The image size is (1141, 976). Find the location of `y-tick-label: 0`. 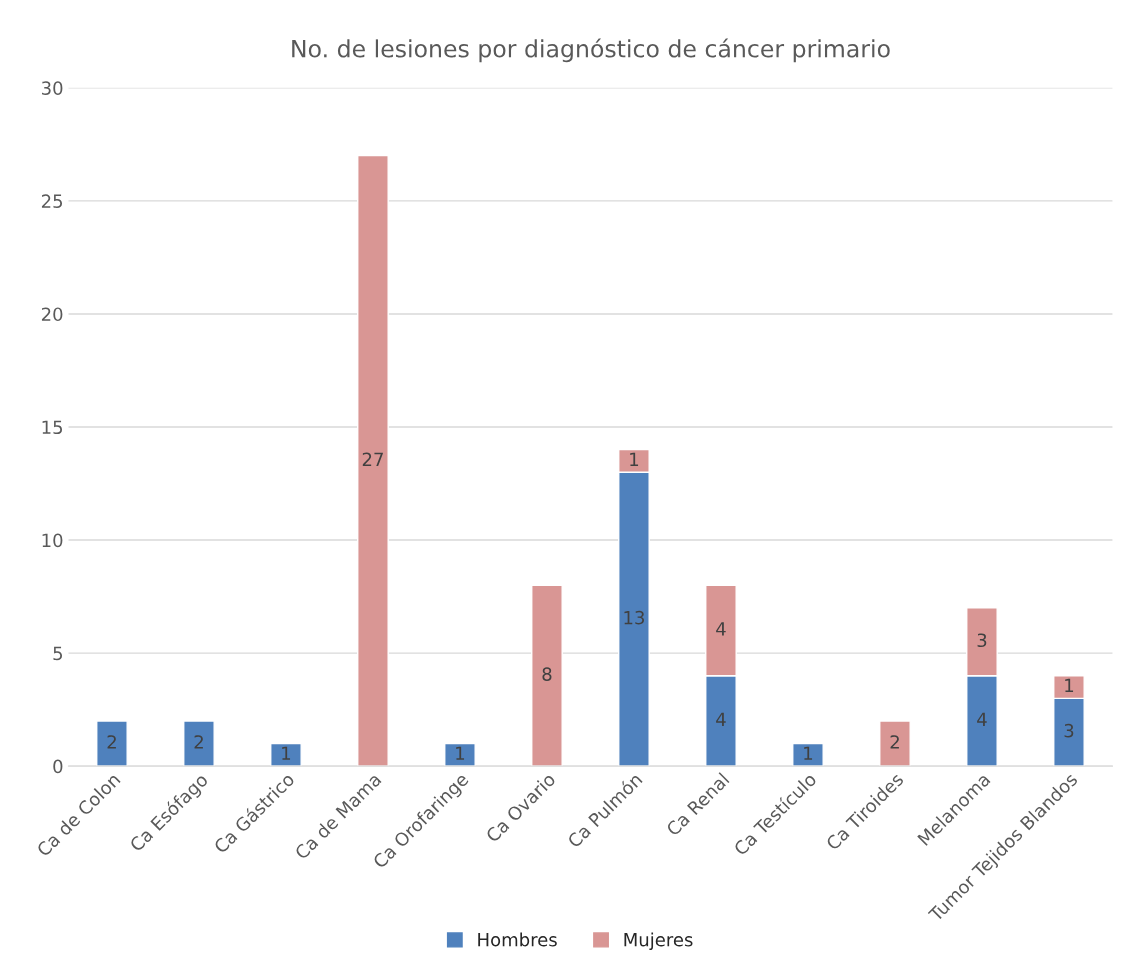

y-tick-label: 0 is located at coordinates (58, 766).